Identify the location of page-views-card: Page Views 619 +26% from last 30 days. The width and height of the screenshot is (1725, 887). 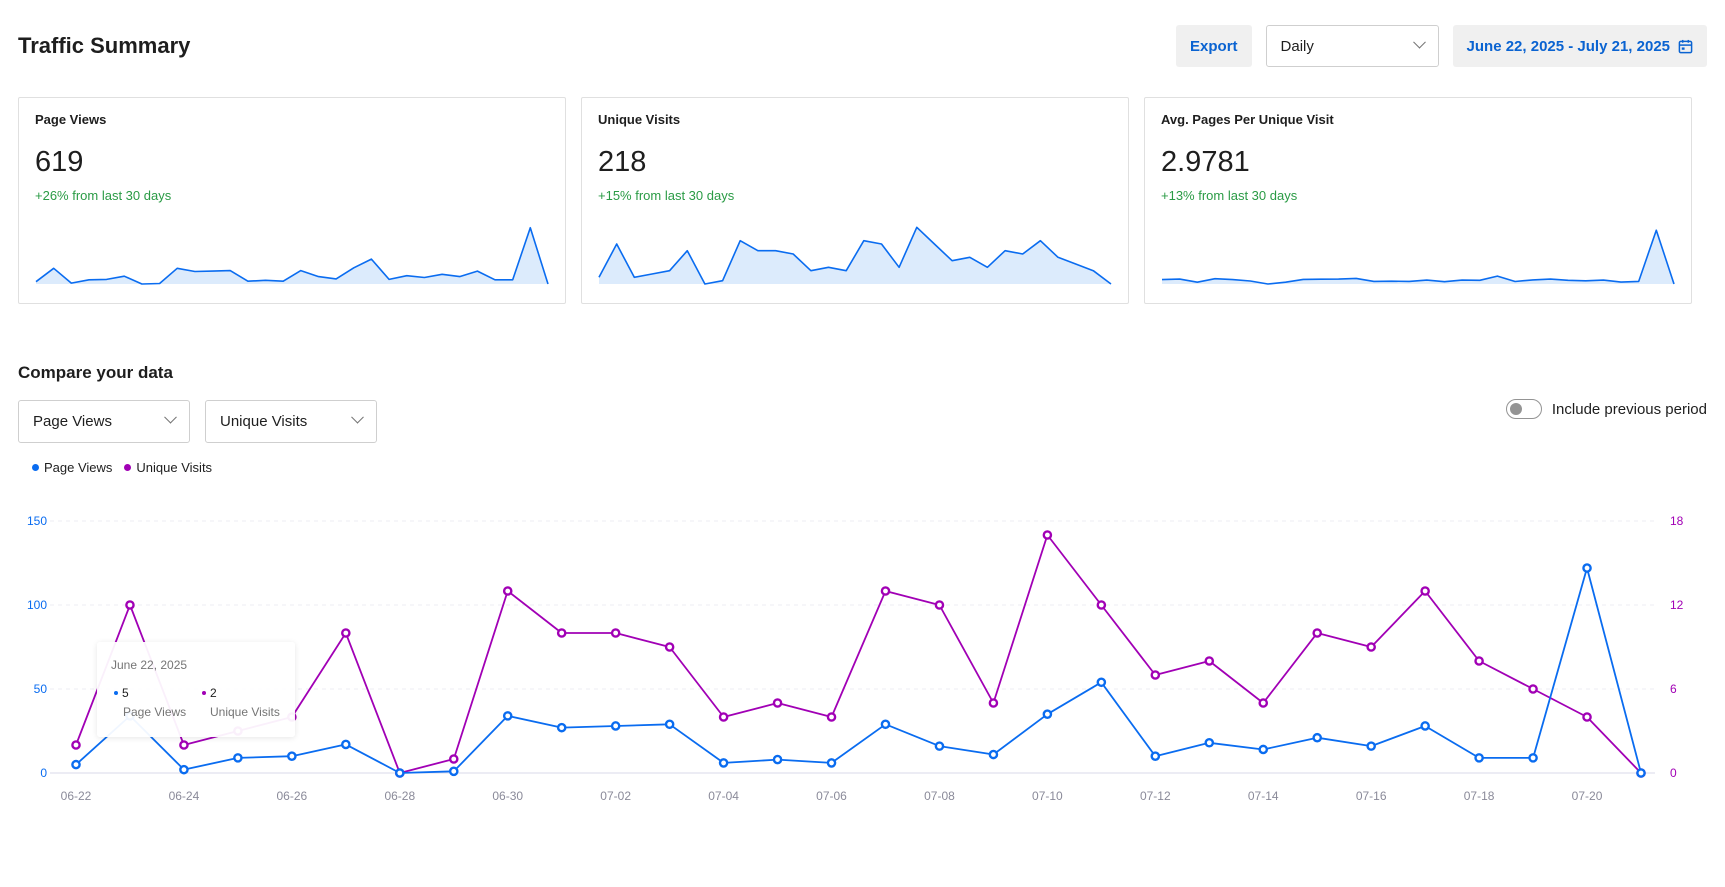
(292, 200).